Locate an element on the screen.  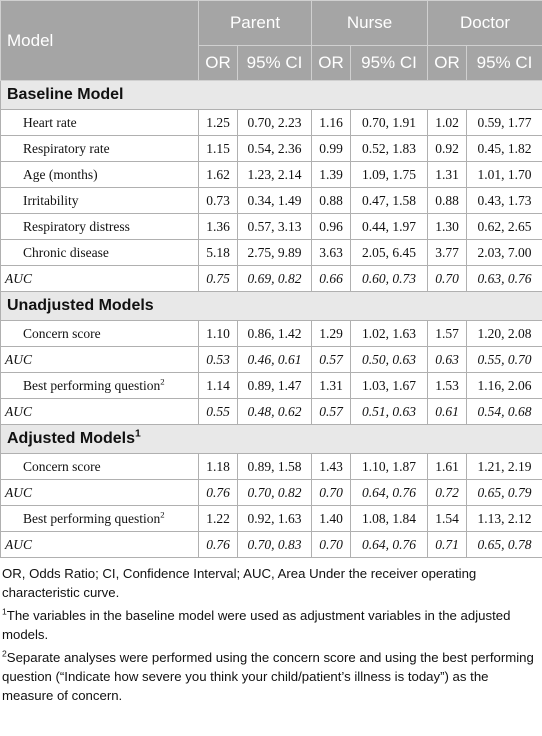
section-title: Baseline Model is located at coordinates (271, 95).